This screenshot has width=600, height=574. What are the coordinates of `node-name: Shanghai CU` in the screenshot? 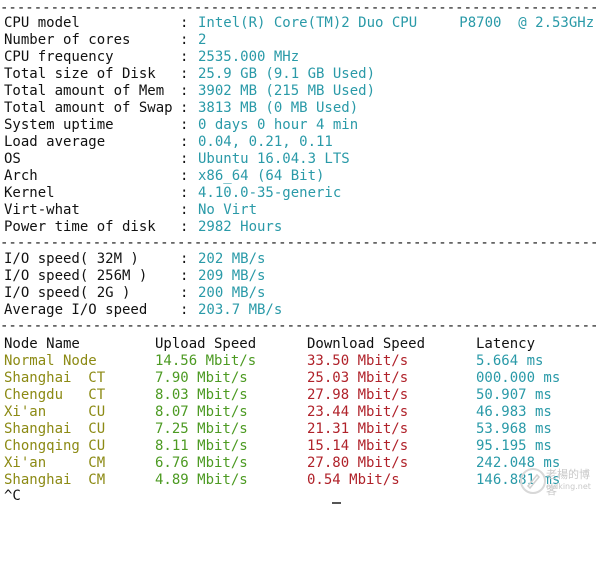 It's located at (55, 429).